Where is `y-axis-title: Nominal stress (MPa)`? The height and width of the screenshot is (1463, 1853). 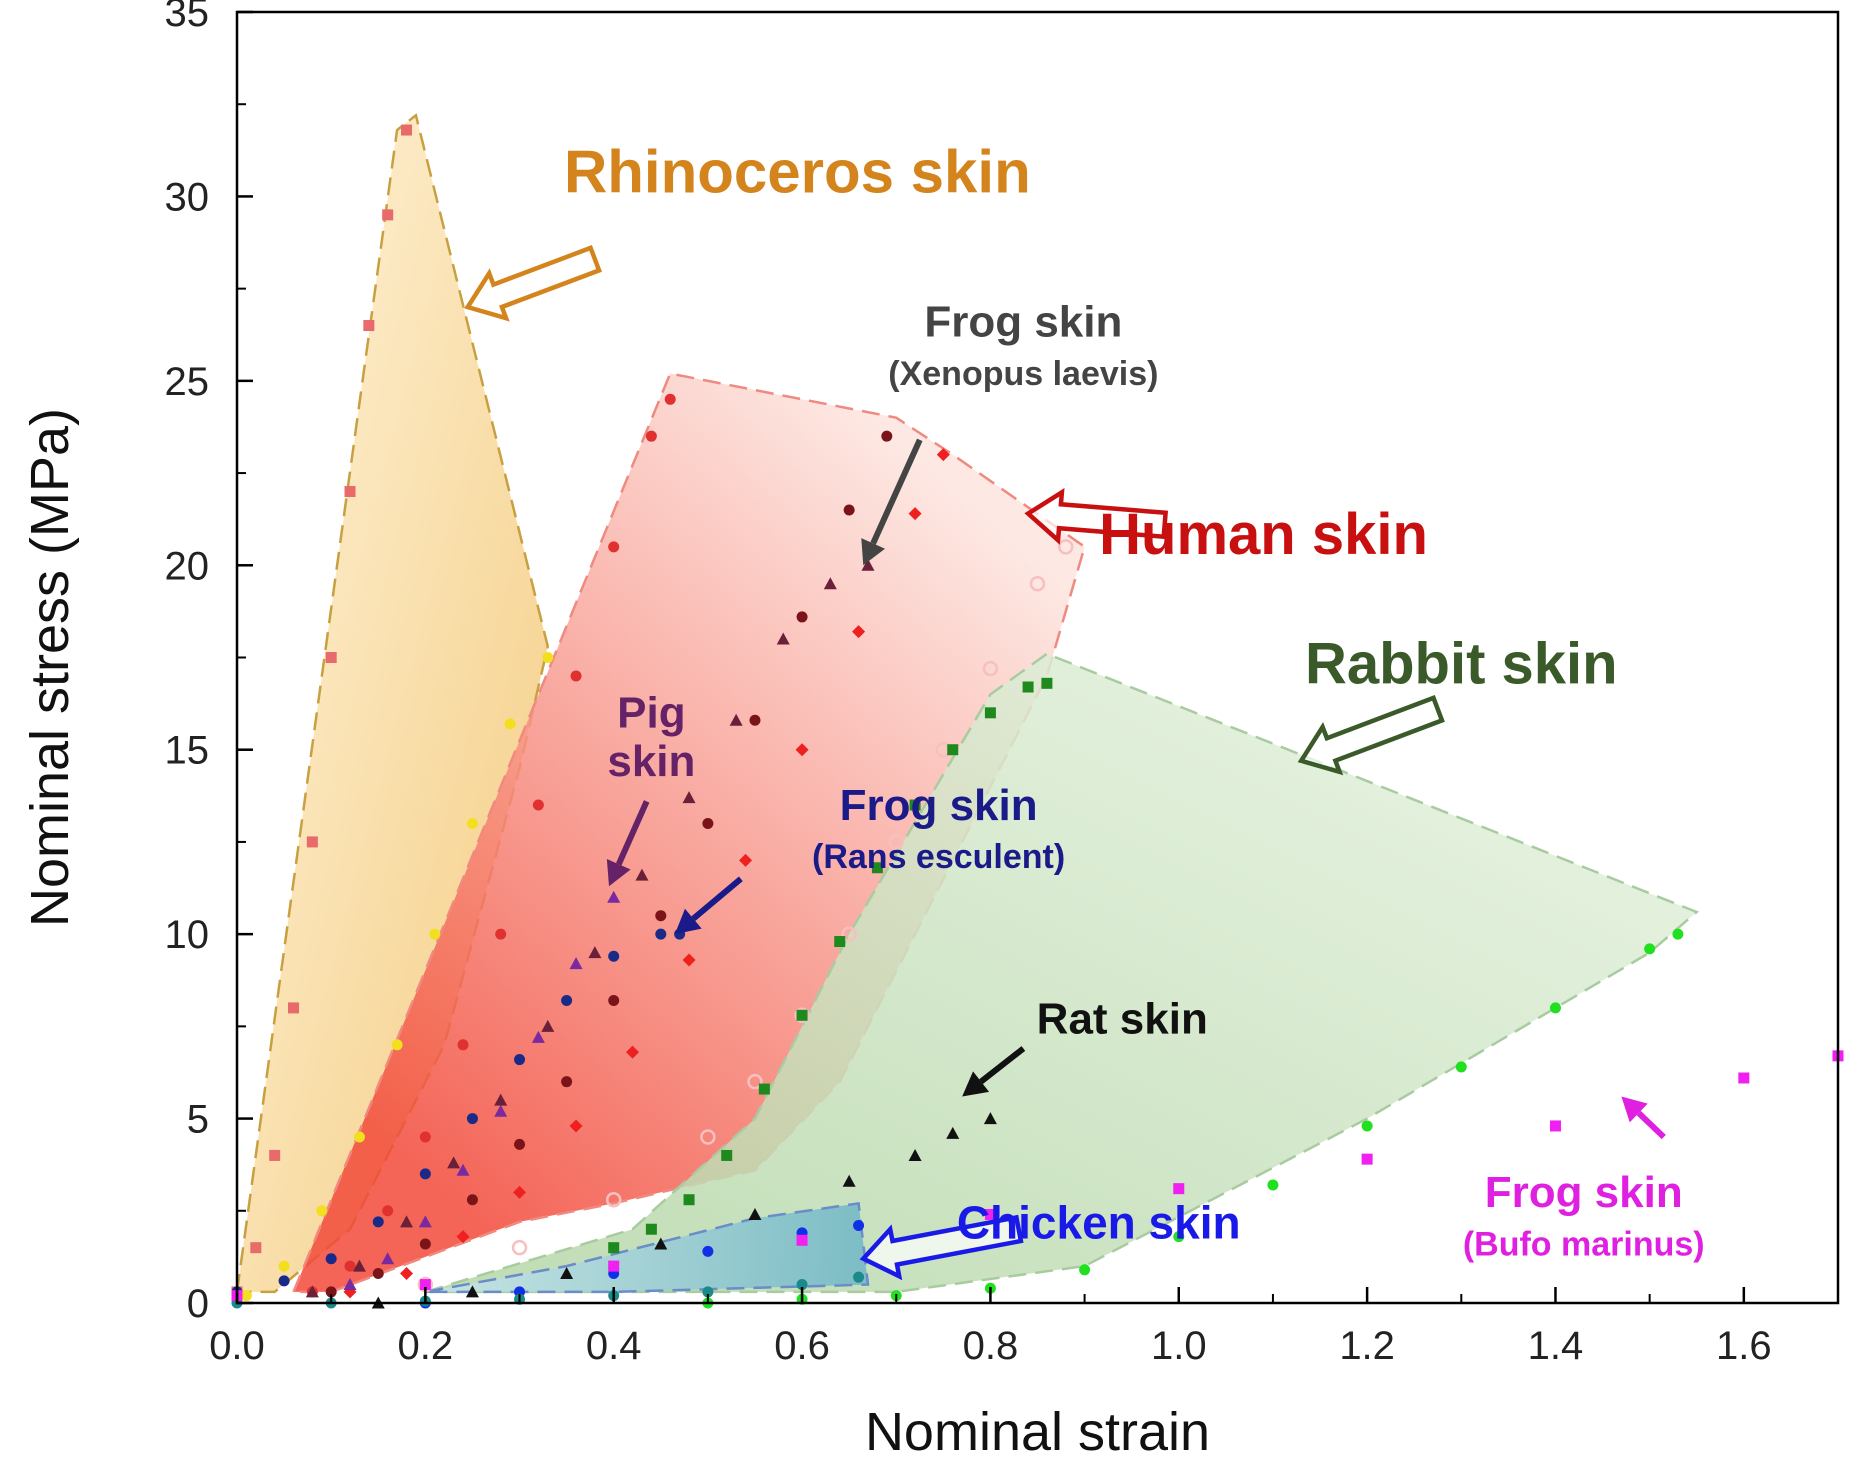 y-axis-title: Nominal stress (MPa) is located at coordinates (50, 667).